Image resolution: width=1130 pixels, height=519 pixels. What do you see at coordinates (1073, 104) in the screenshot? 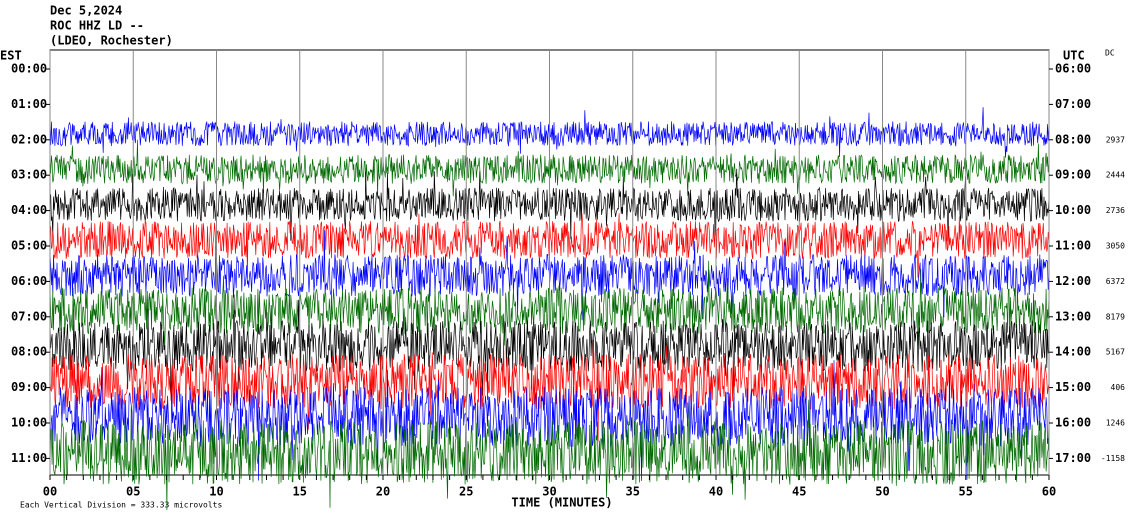
I see `utc-tick-label: 07:00` at bounding box center [1073, 104].